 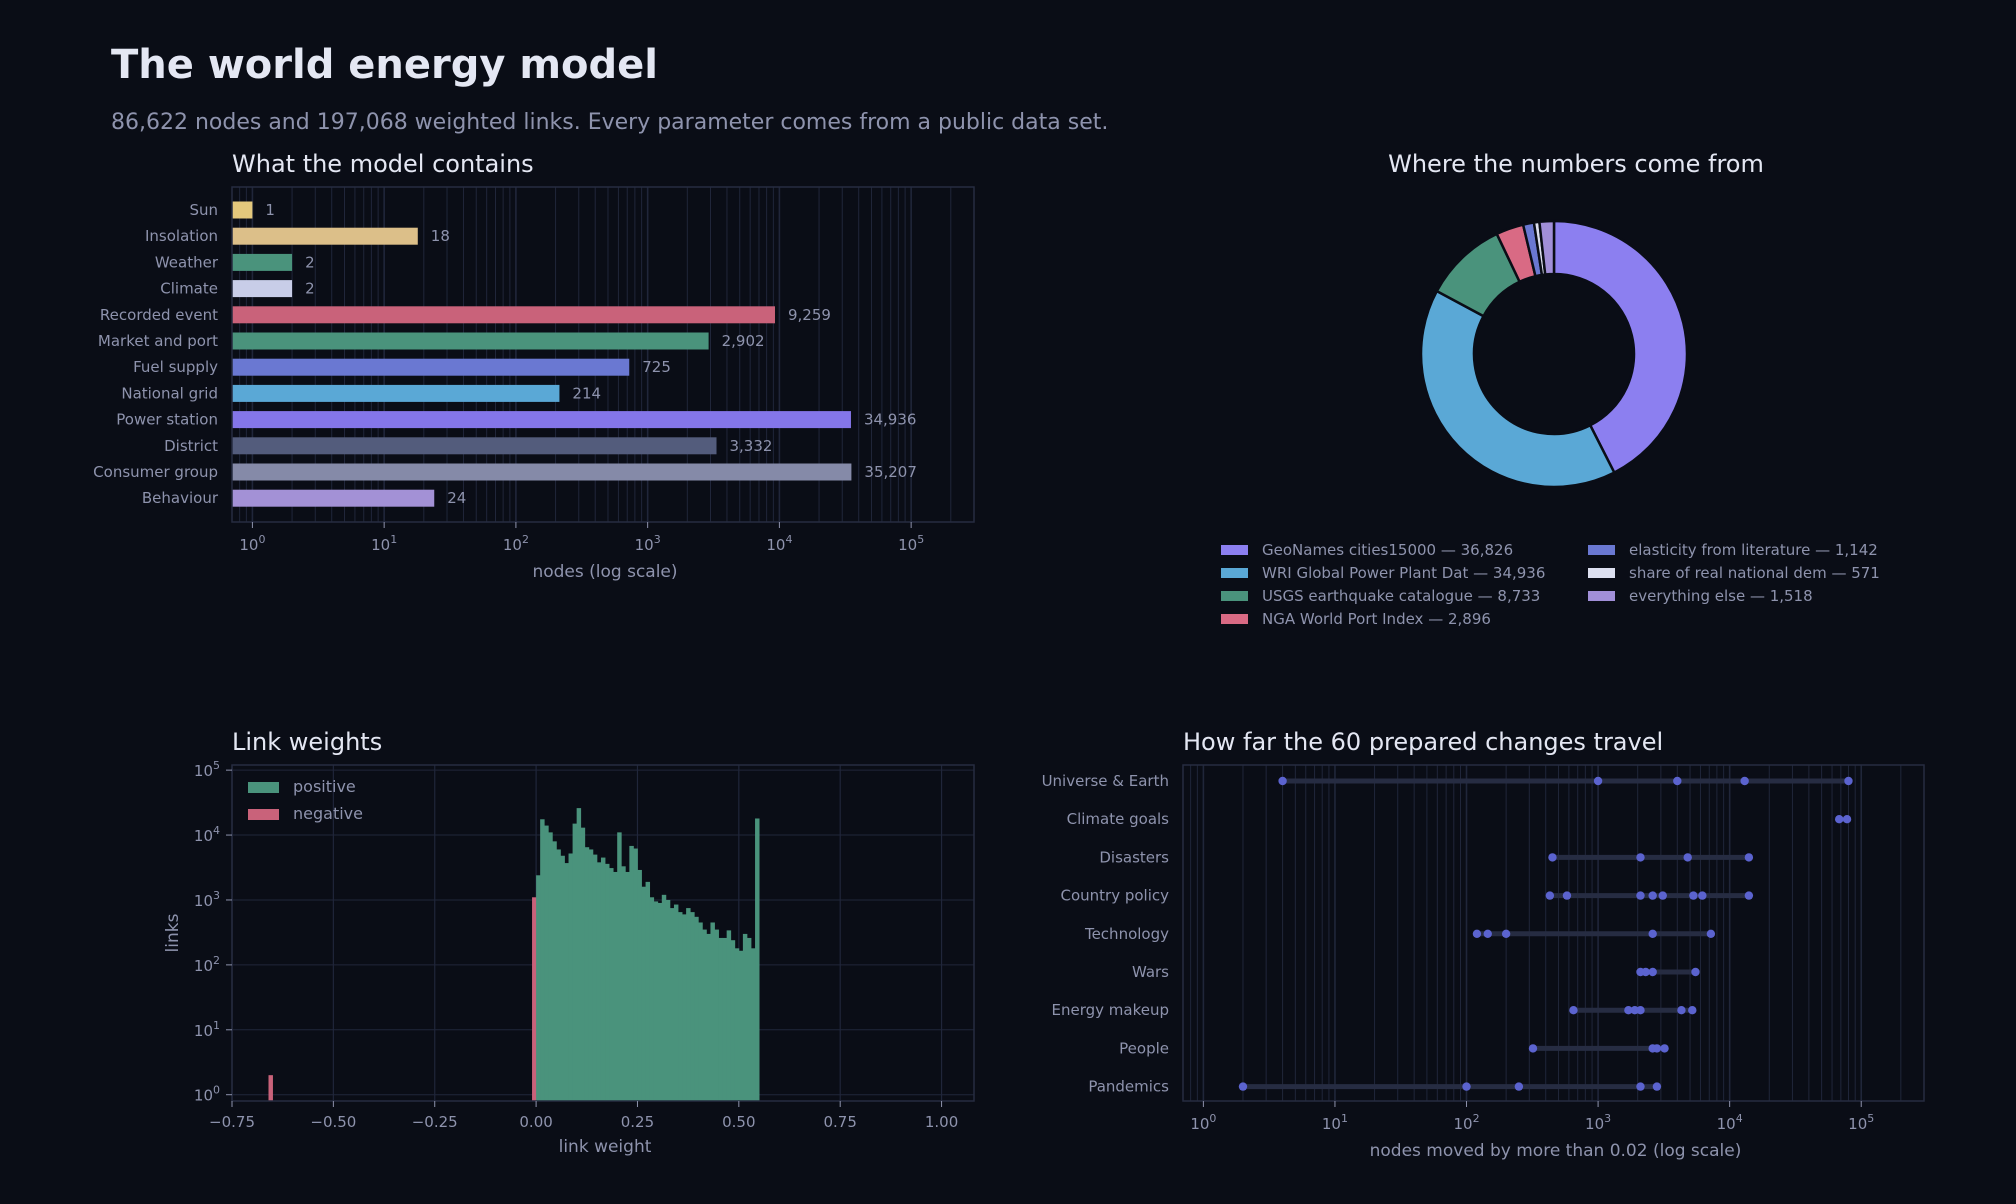 What do you see at coordinates (1335, 1122) in the screenshot?
I see `x-tick-label: 10¹` at bounding box center [1335, 1122].